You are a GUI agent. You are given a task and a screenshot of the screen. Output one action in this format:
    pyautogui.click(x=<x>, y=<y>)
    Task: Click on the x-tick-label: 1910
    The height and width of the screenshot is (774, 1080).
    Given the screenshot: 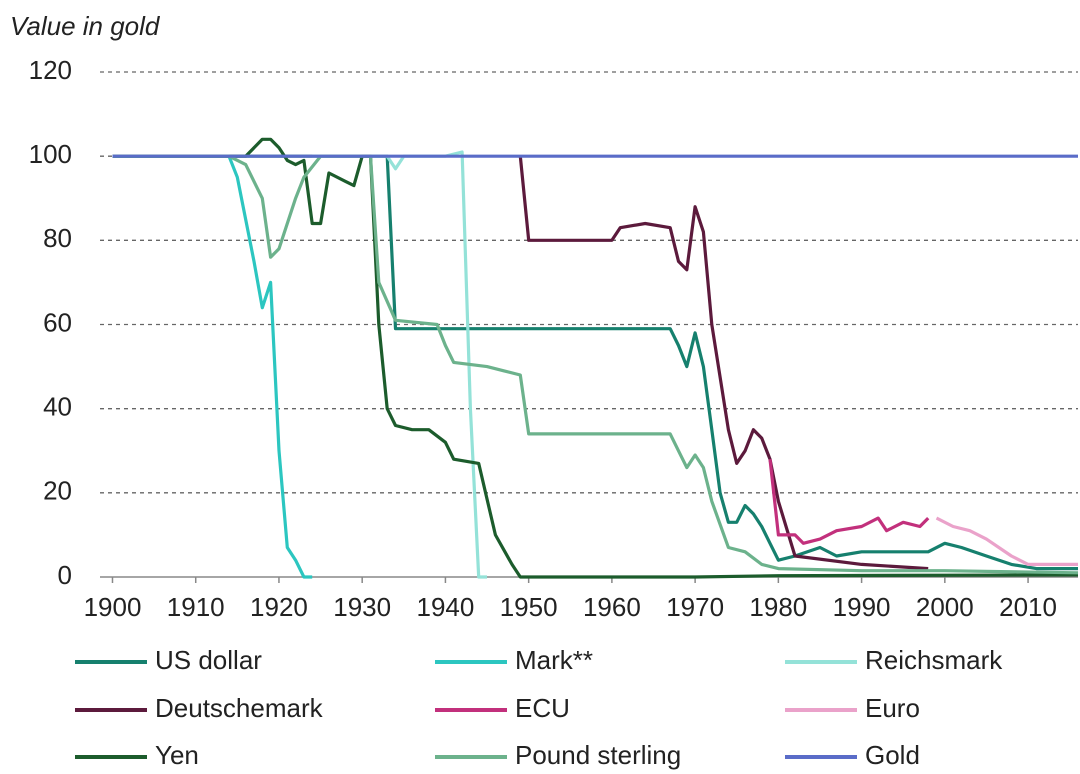 What is the action you would take?
    pyautogui.click(x=196, y=607)
    